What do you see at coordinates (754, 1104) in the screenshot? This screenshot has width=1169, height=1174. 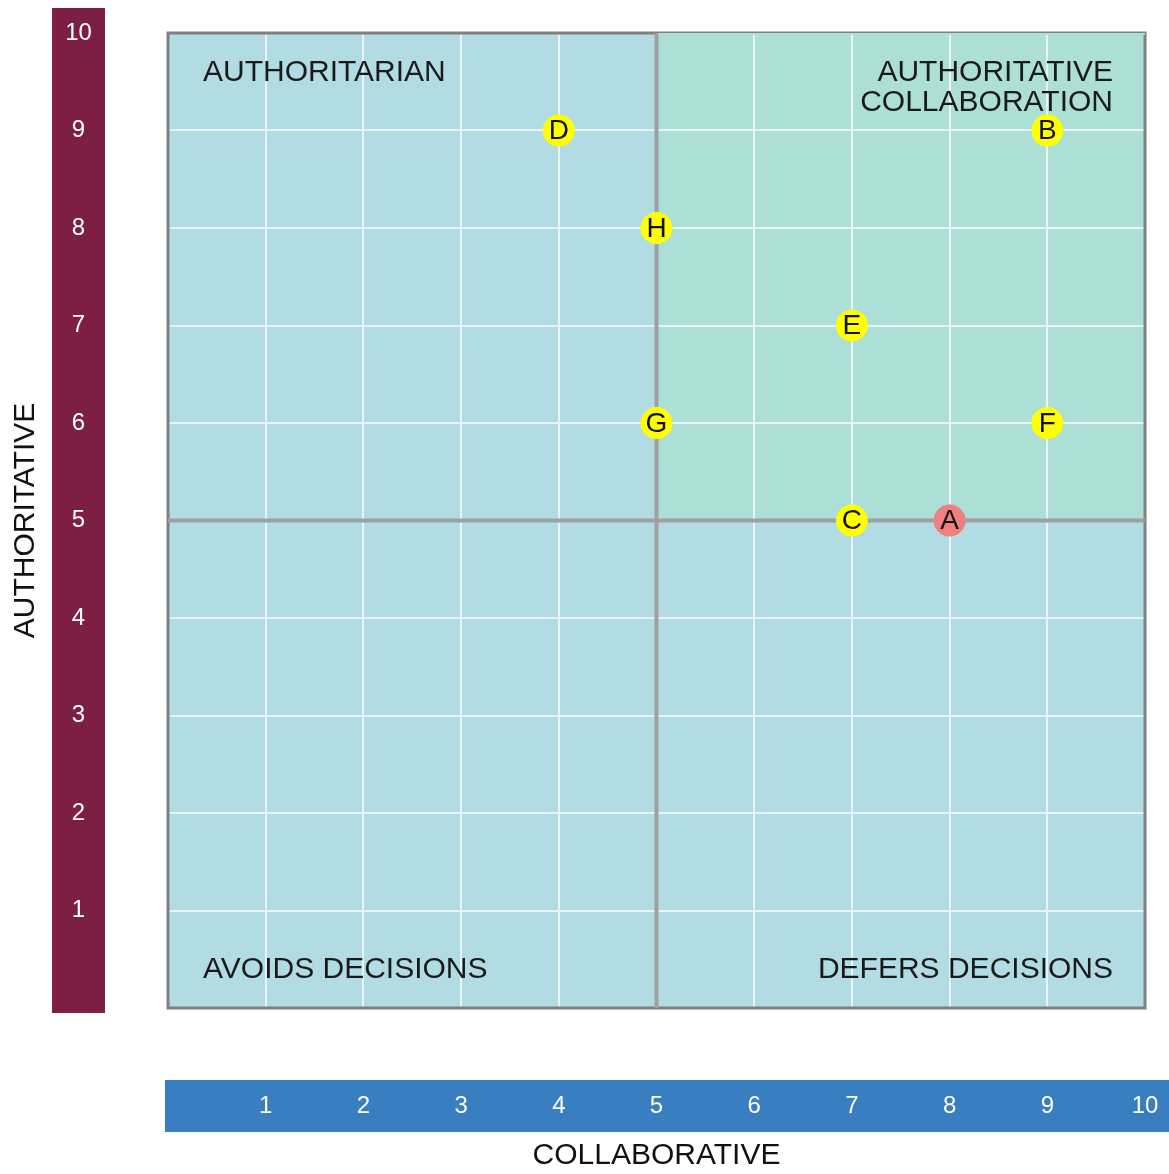 I see `x-tick-label: 6` at bounding box center [754, 1104].